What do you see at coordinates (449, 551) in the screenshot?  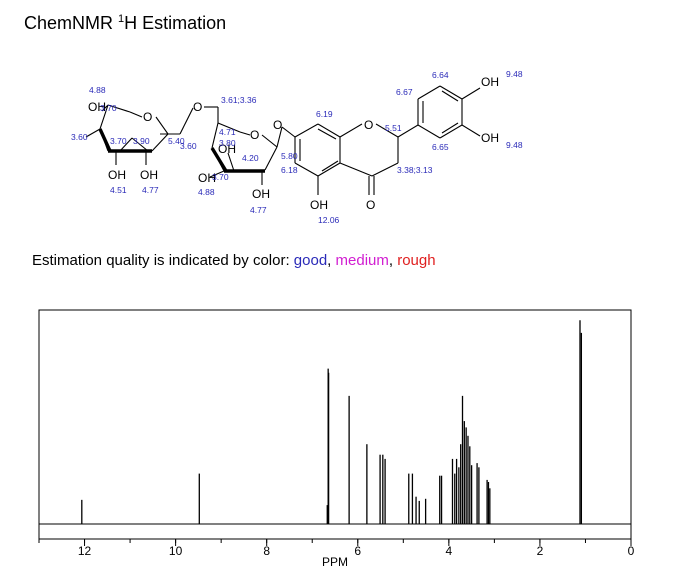 I see `x-tick-label: 4` at bounding box center [449, 551].